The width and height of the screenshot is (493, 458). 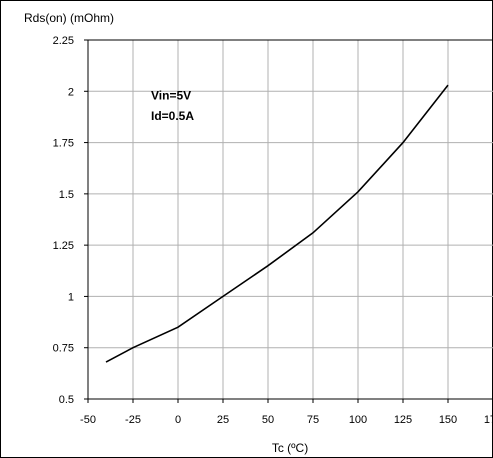 I want to click on x-tick-label: 100, so click(x=358, y=420).